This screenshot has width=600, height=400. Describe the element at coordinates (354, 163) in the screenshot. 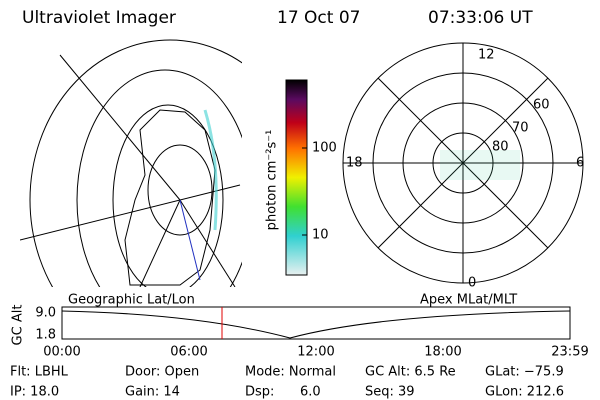

I see `mlt-label: 18` at that location.